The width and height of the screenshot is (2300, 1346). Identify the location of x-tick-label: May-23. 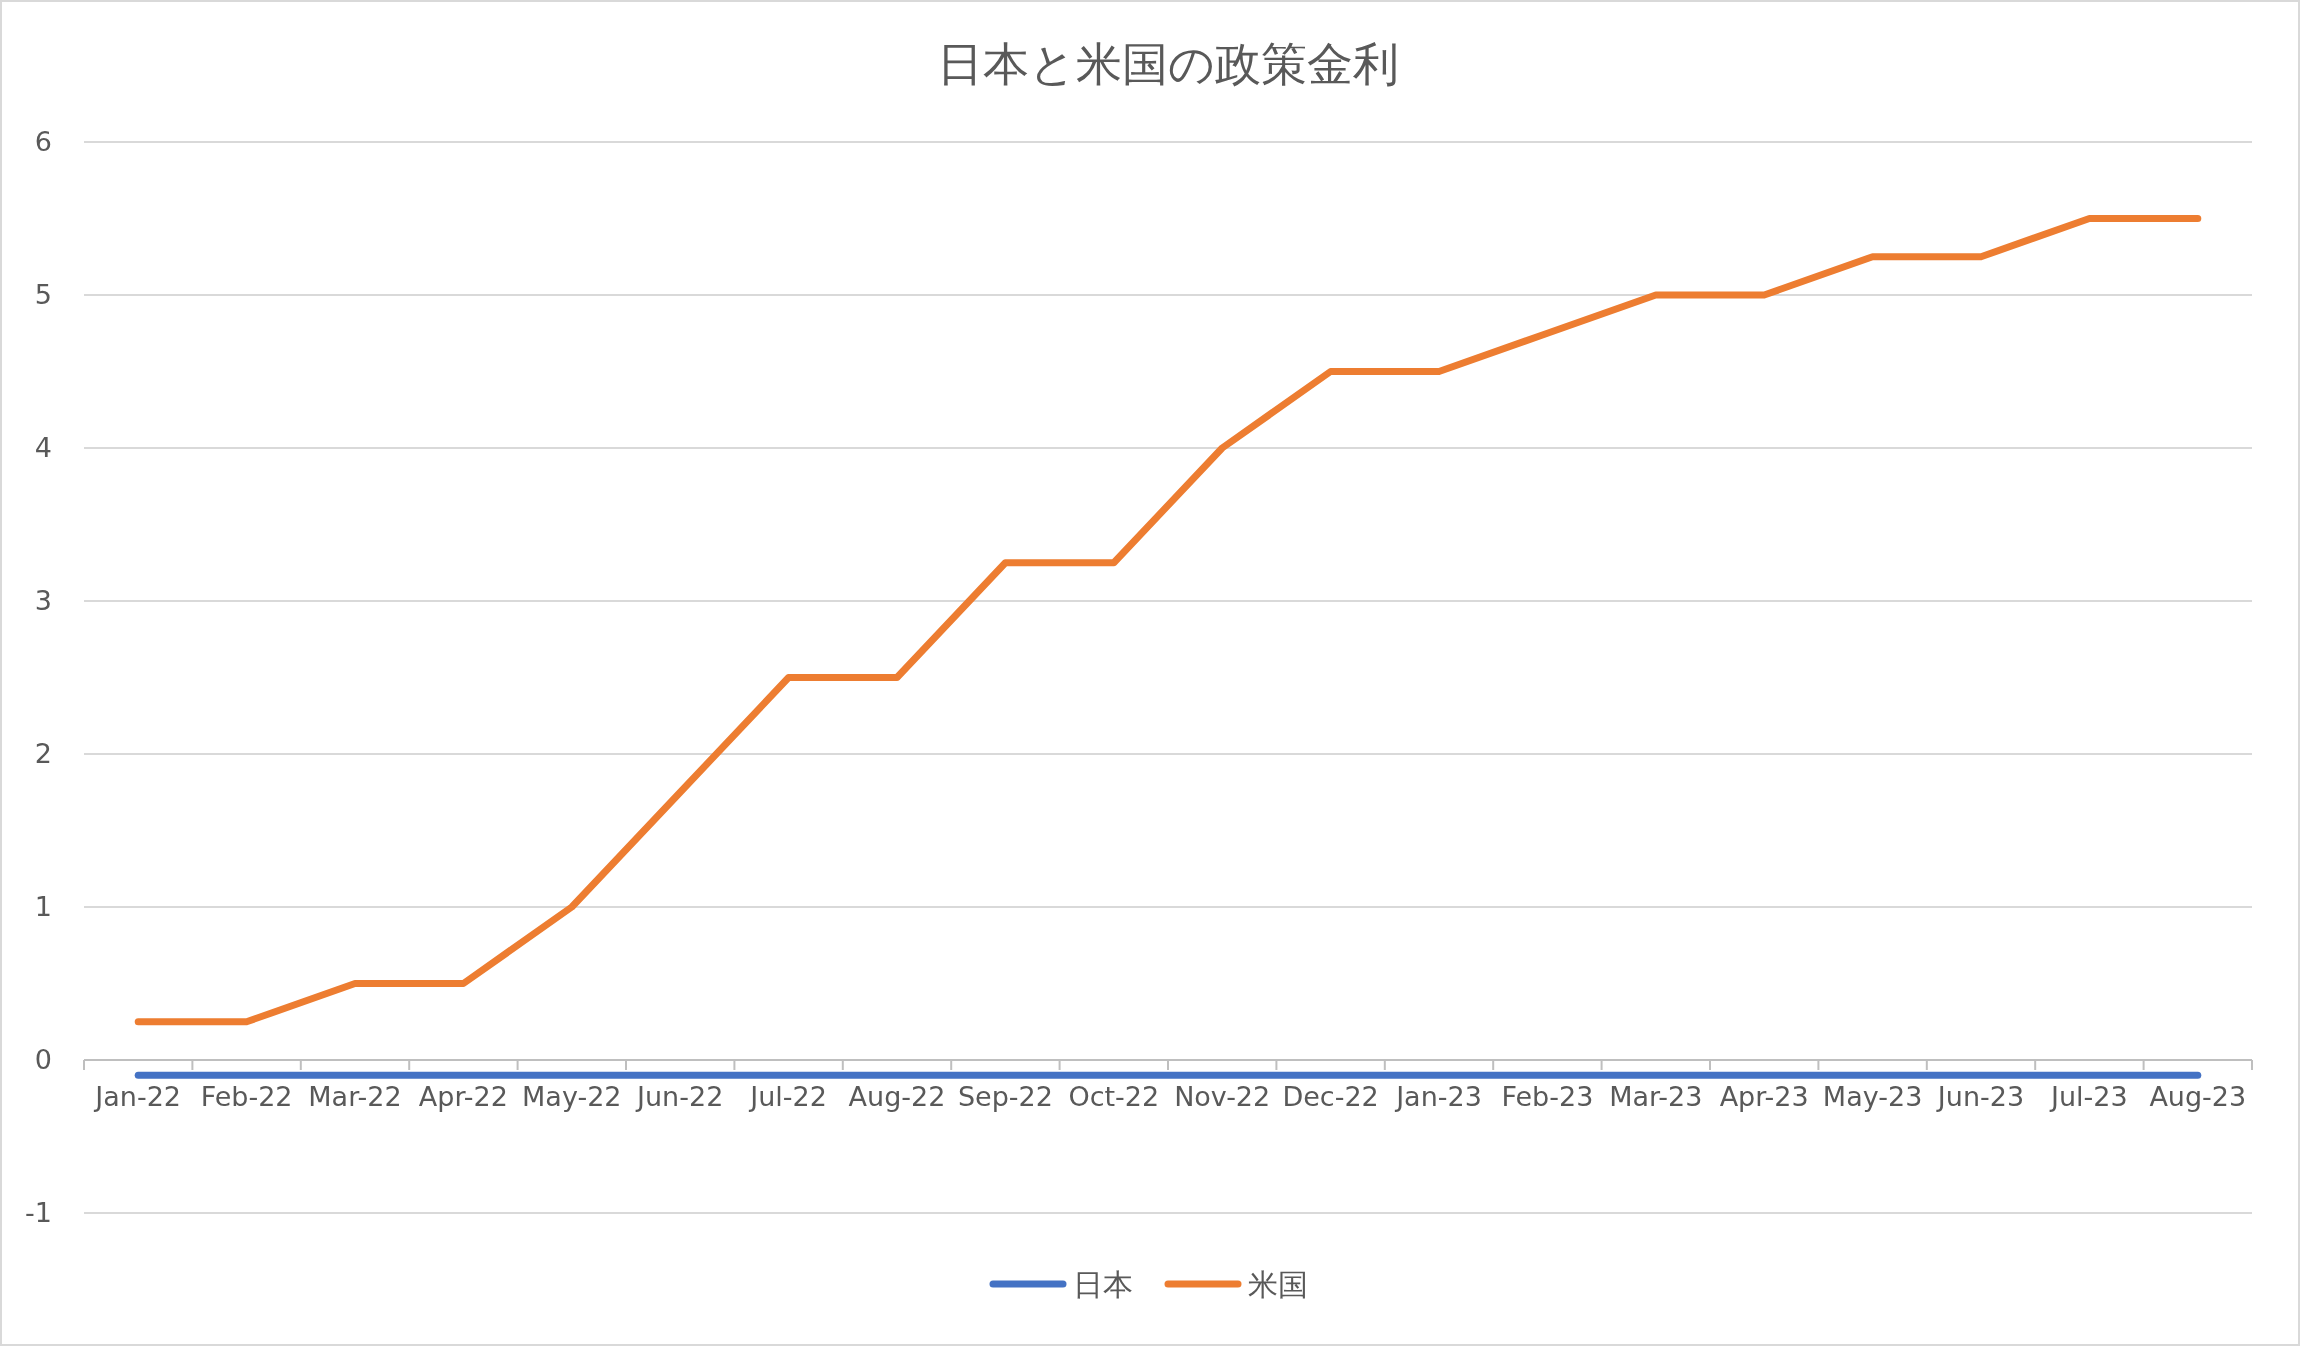
(1872, 1096).